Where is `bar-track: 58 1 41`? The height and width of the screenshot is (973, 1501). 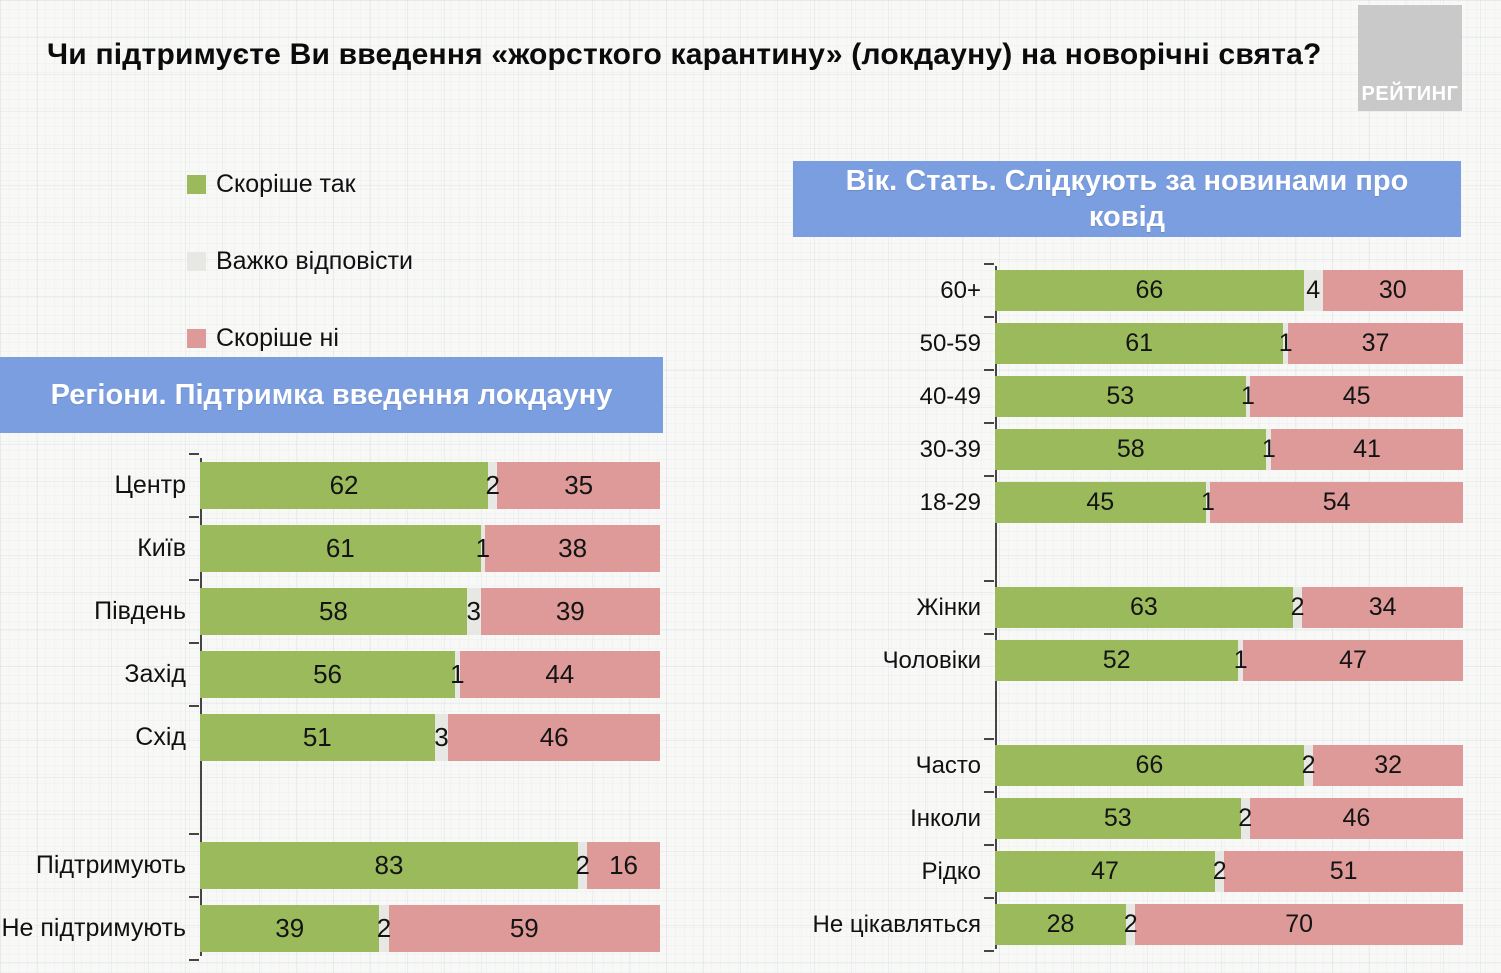 bar-track: 58 1 41 is located at coordinates (1223, 446).